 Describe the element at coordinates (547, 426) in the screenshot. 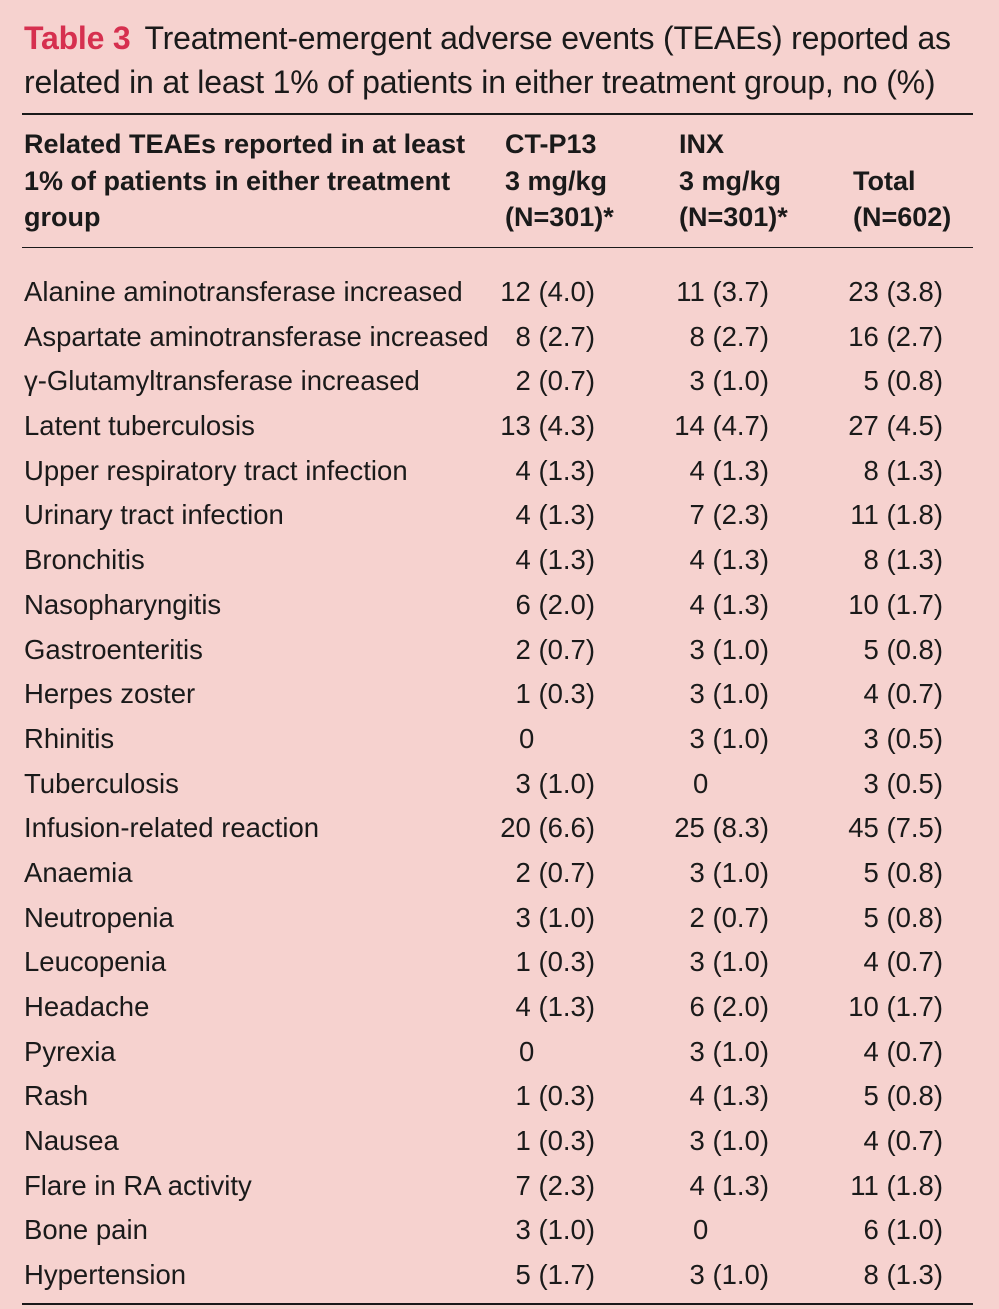

I see `cell-ct-p13: 13 (4.3)` at that location.